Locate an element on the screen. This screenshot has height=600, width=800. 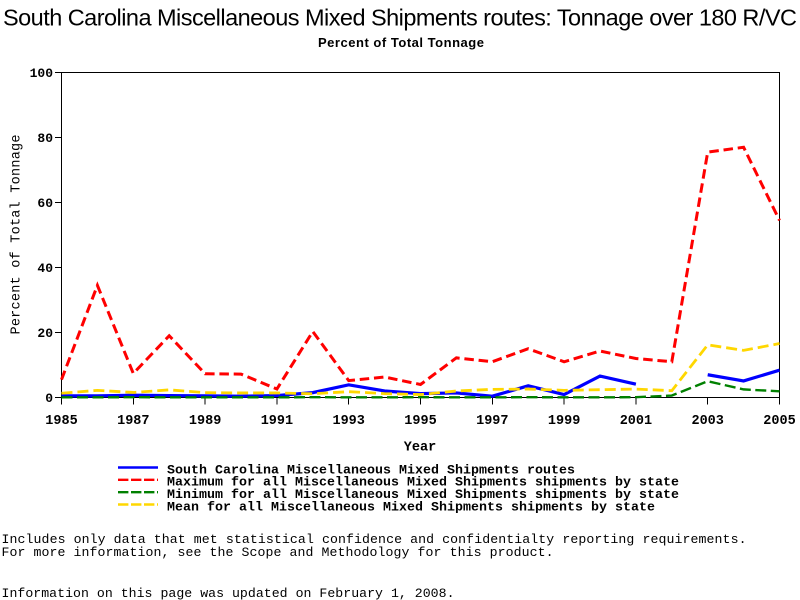
svg-text: Year is located at coordinates (420, 448).